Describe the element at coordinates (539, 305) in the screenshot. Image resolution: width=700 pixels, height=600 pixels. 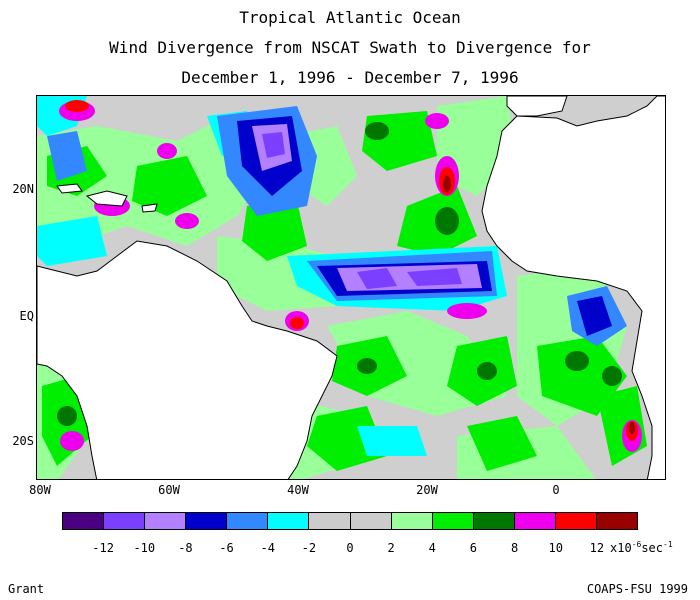
I see `field-dark-red` at that location.